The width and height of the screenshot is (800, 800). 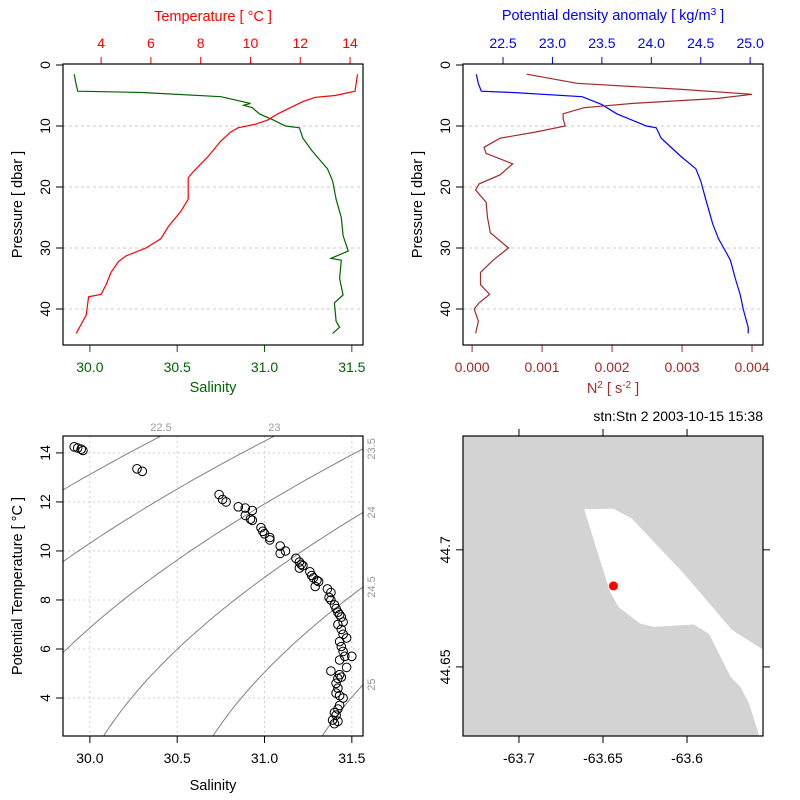 What do you see at coordinates (213, 786) in the screenshot?
I see `x-axis-label: Salinity` at bounding box center [213, 786].